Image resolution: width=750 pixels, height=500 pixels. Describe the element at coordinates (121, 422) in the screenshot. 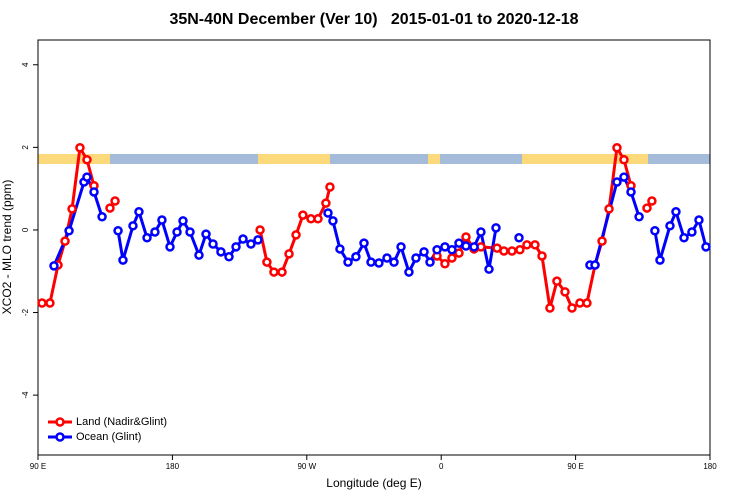

I see `legend-label: Land (Nadir&Glint)` at that location.